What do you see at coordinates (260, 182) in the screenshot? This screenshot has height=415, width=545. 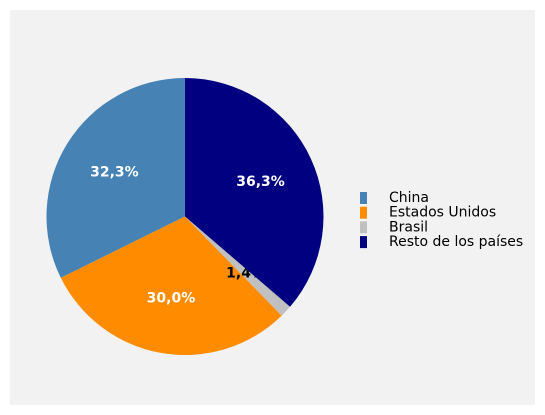 I see `slice-label: 36,3%` at bounding box center [260, 182].